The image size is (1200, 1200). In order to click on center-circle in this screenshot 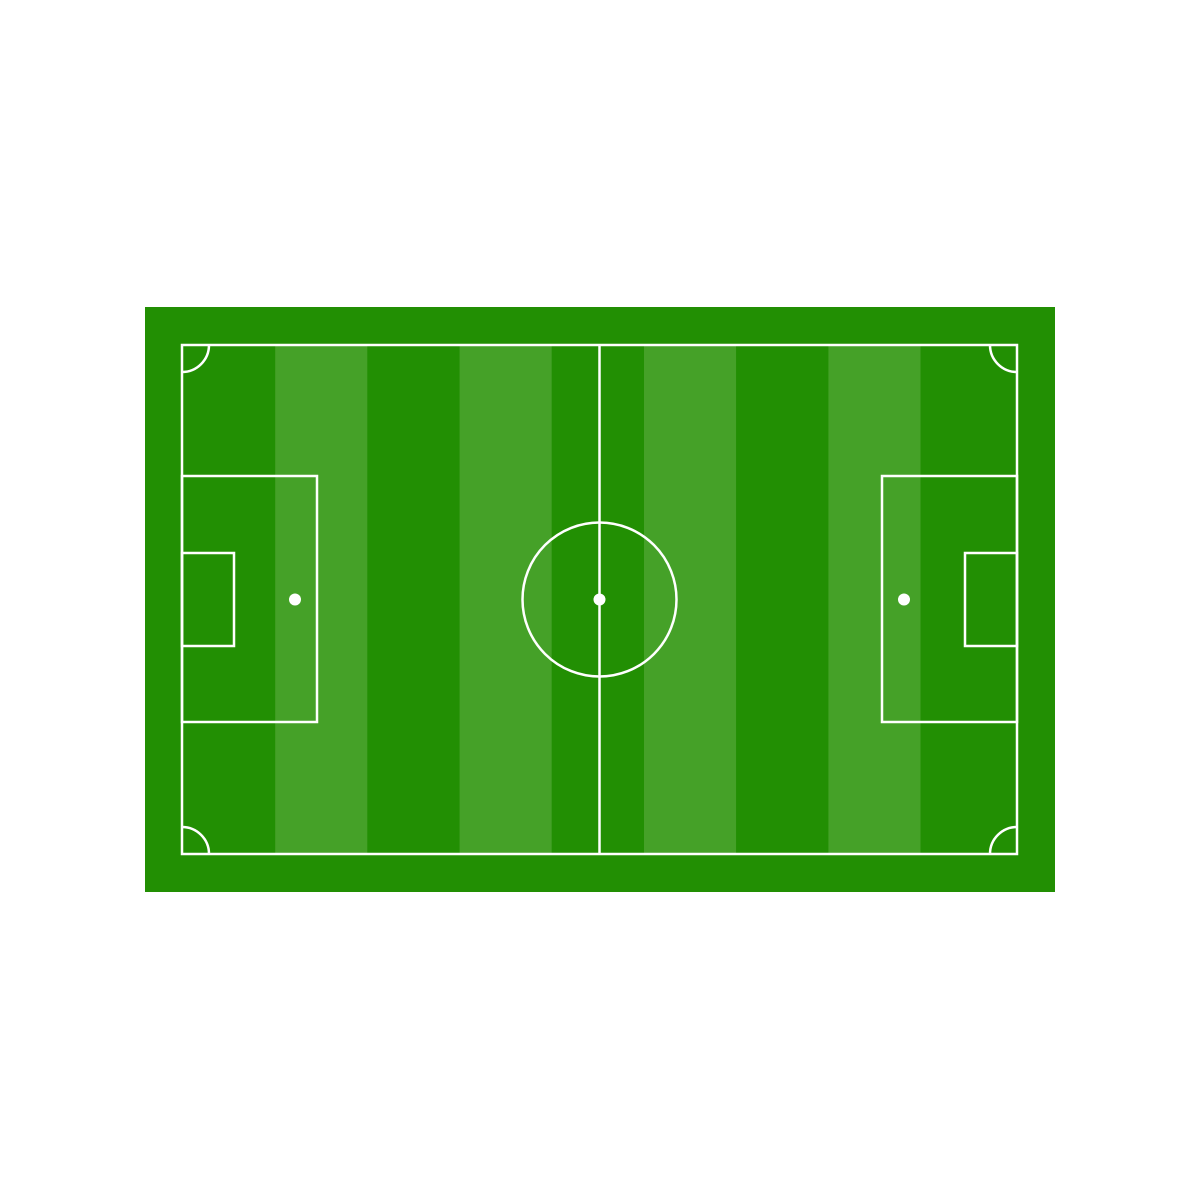, I will do `click(599, 599)`.